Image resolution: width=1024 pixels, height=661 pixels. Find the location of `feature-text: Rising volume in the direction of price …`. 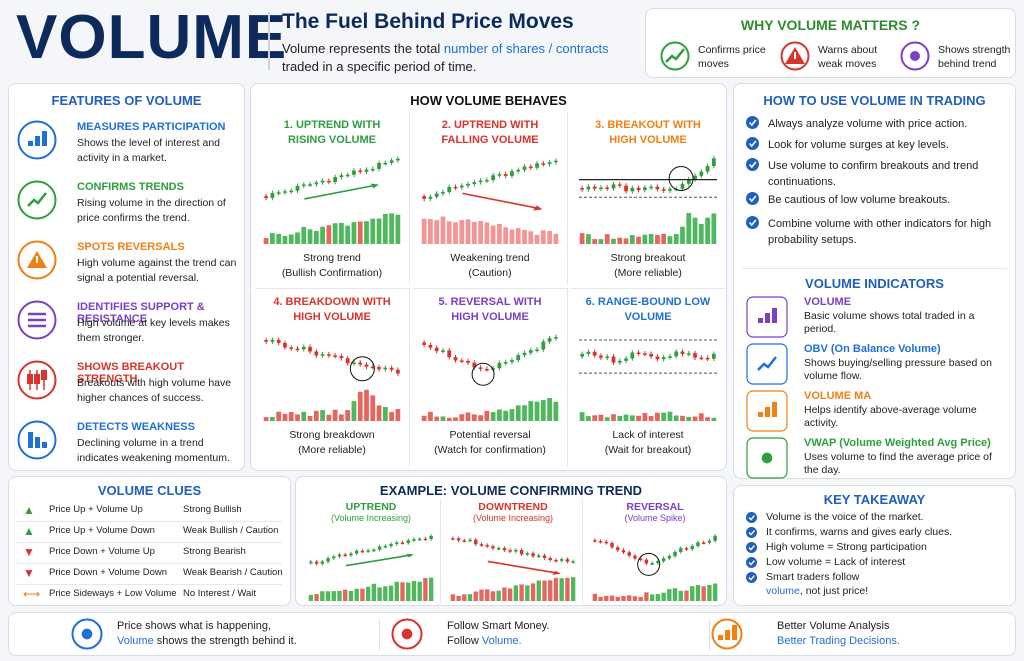

feature-text: Rising volume in the direction of price … is located at coordinates (151, 210).